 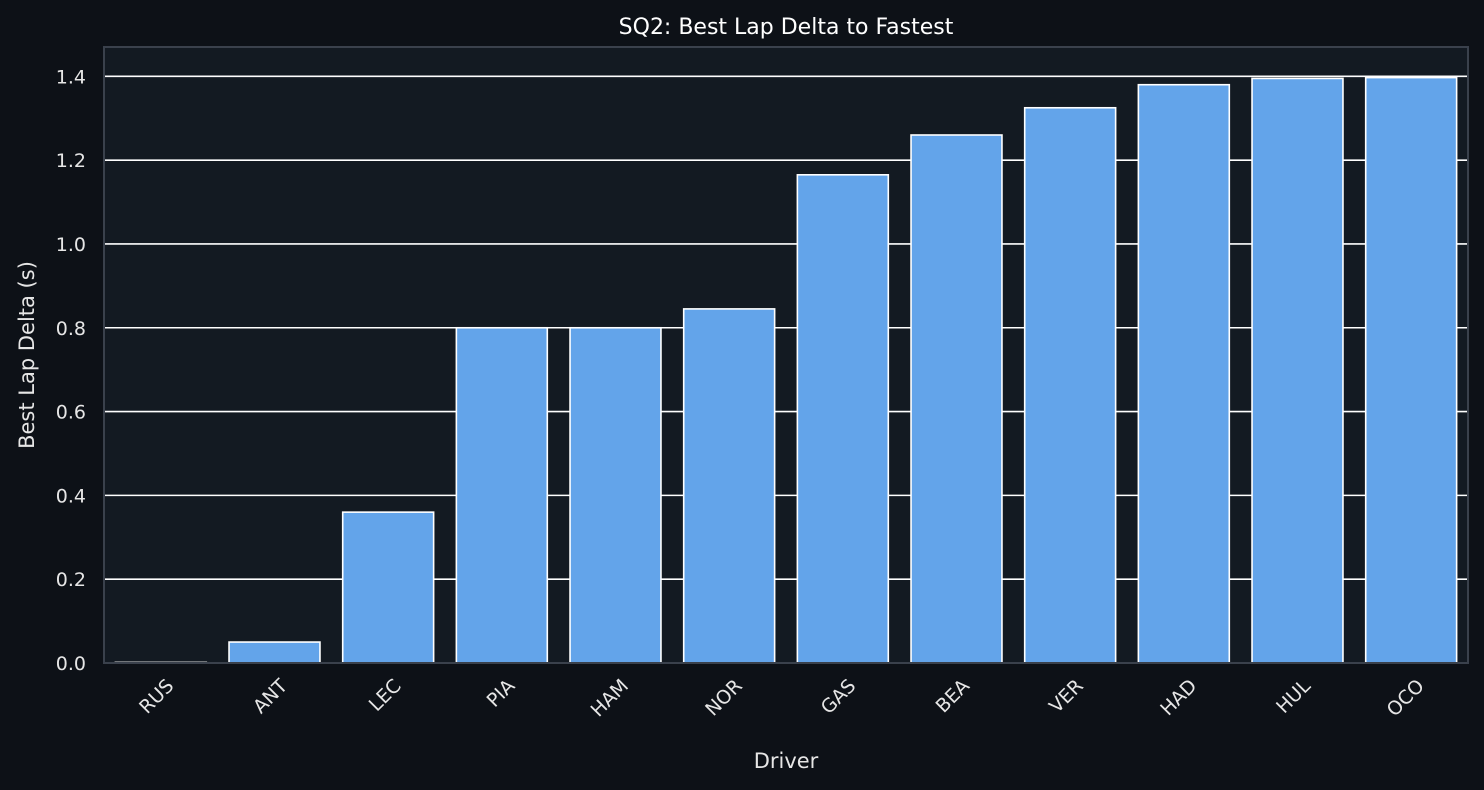 I want to click on bar-bea, so click(x=956, y=399).